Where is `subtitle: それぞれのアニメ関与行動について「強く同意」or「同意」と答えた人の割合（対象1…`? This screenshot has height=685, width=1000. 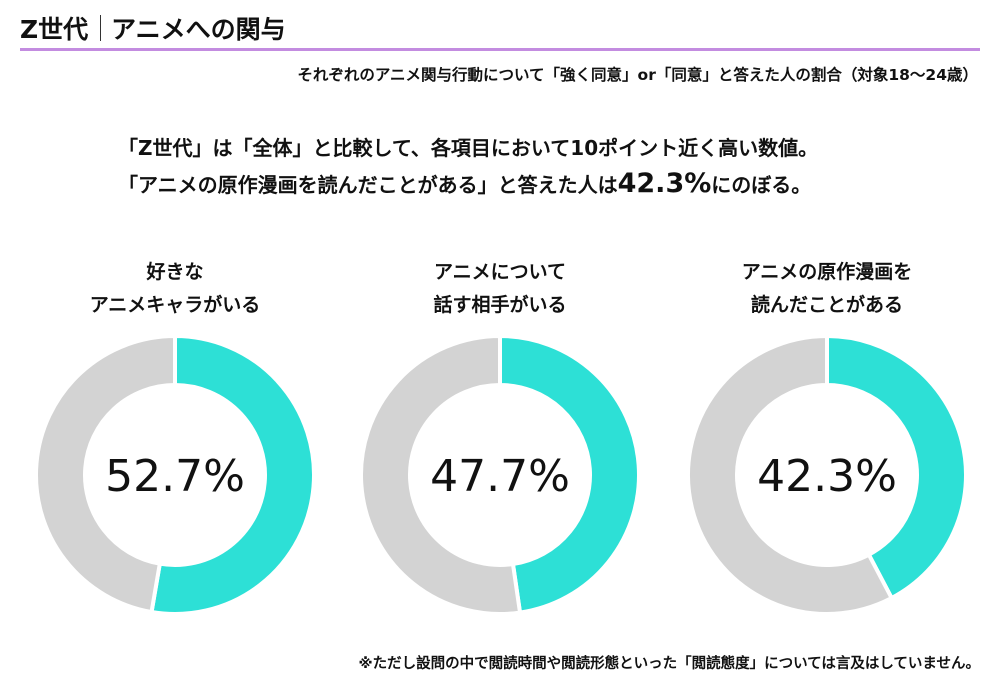
subtitle: それぞれのアニメ関与行動について「強く同意」or「同意」と答えた人の割合（対象1… is located at coordinates (637, 75).